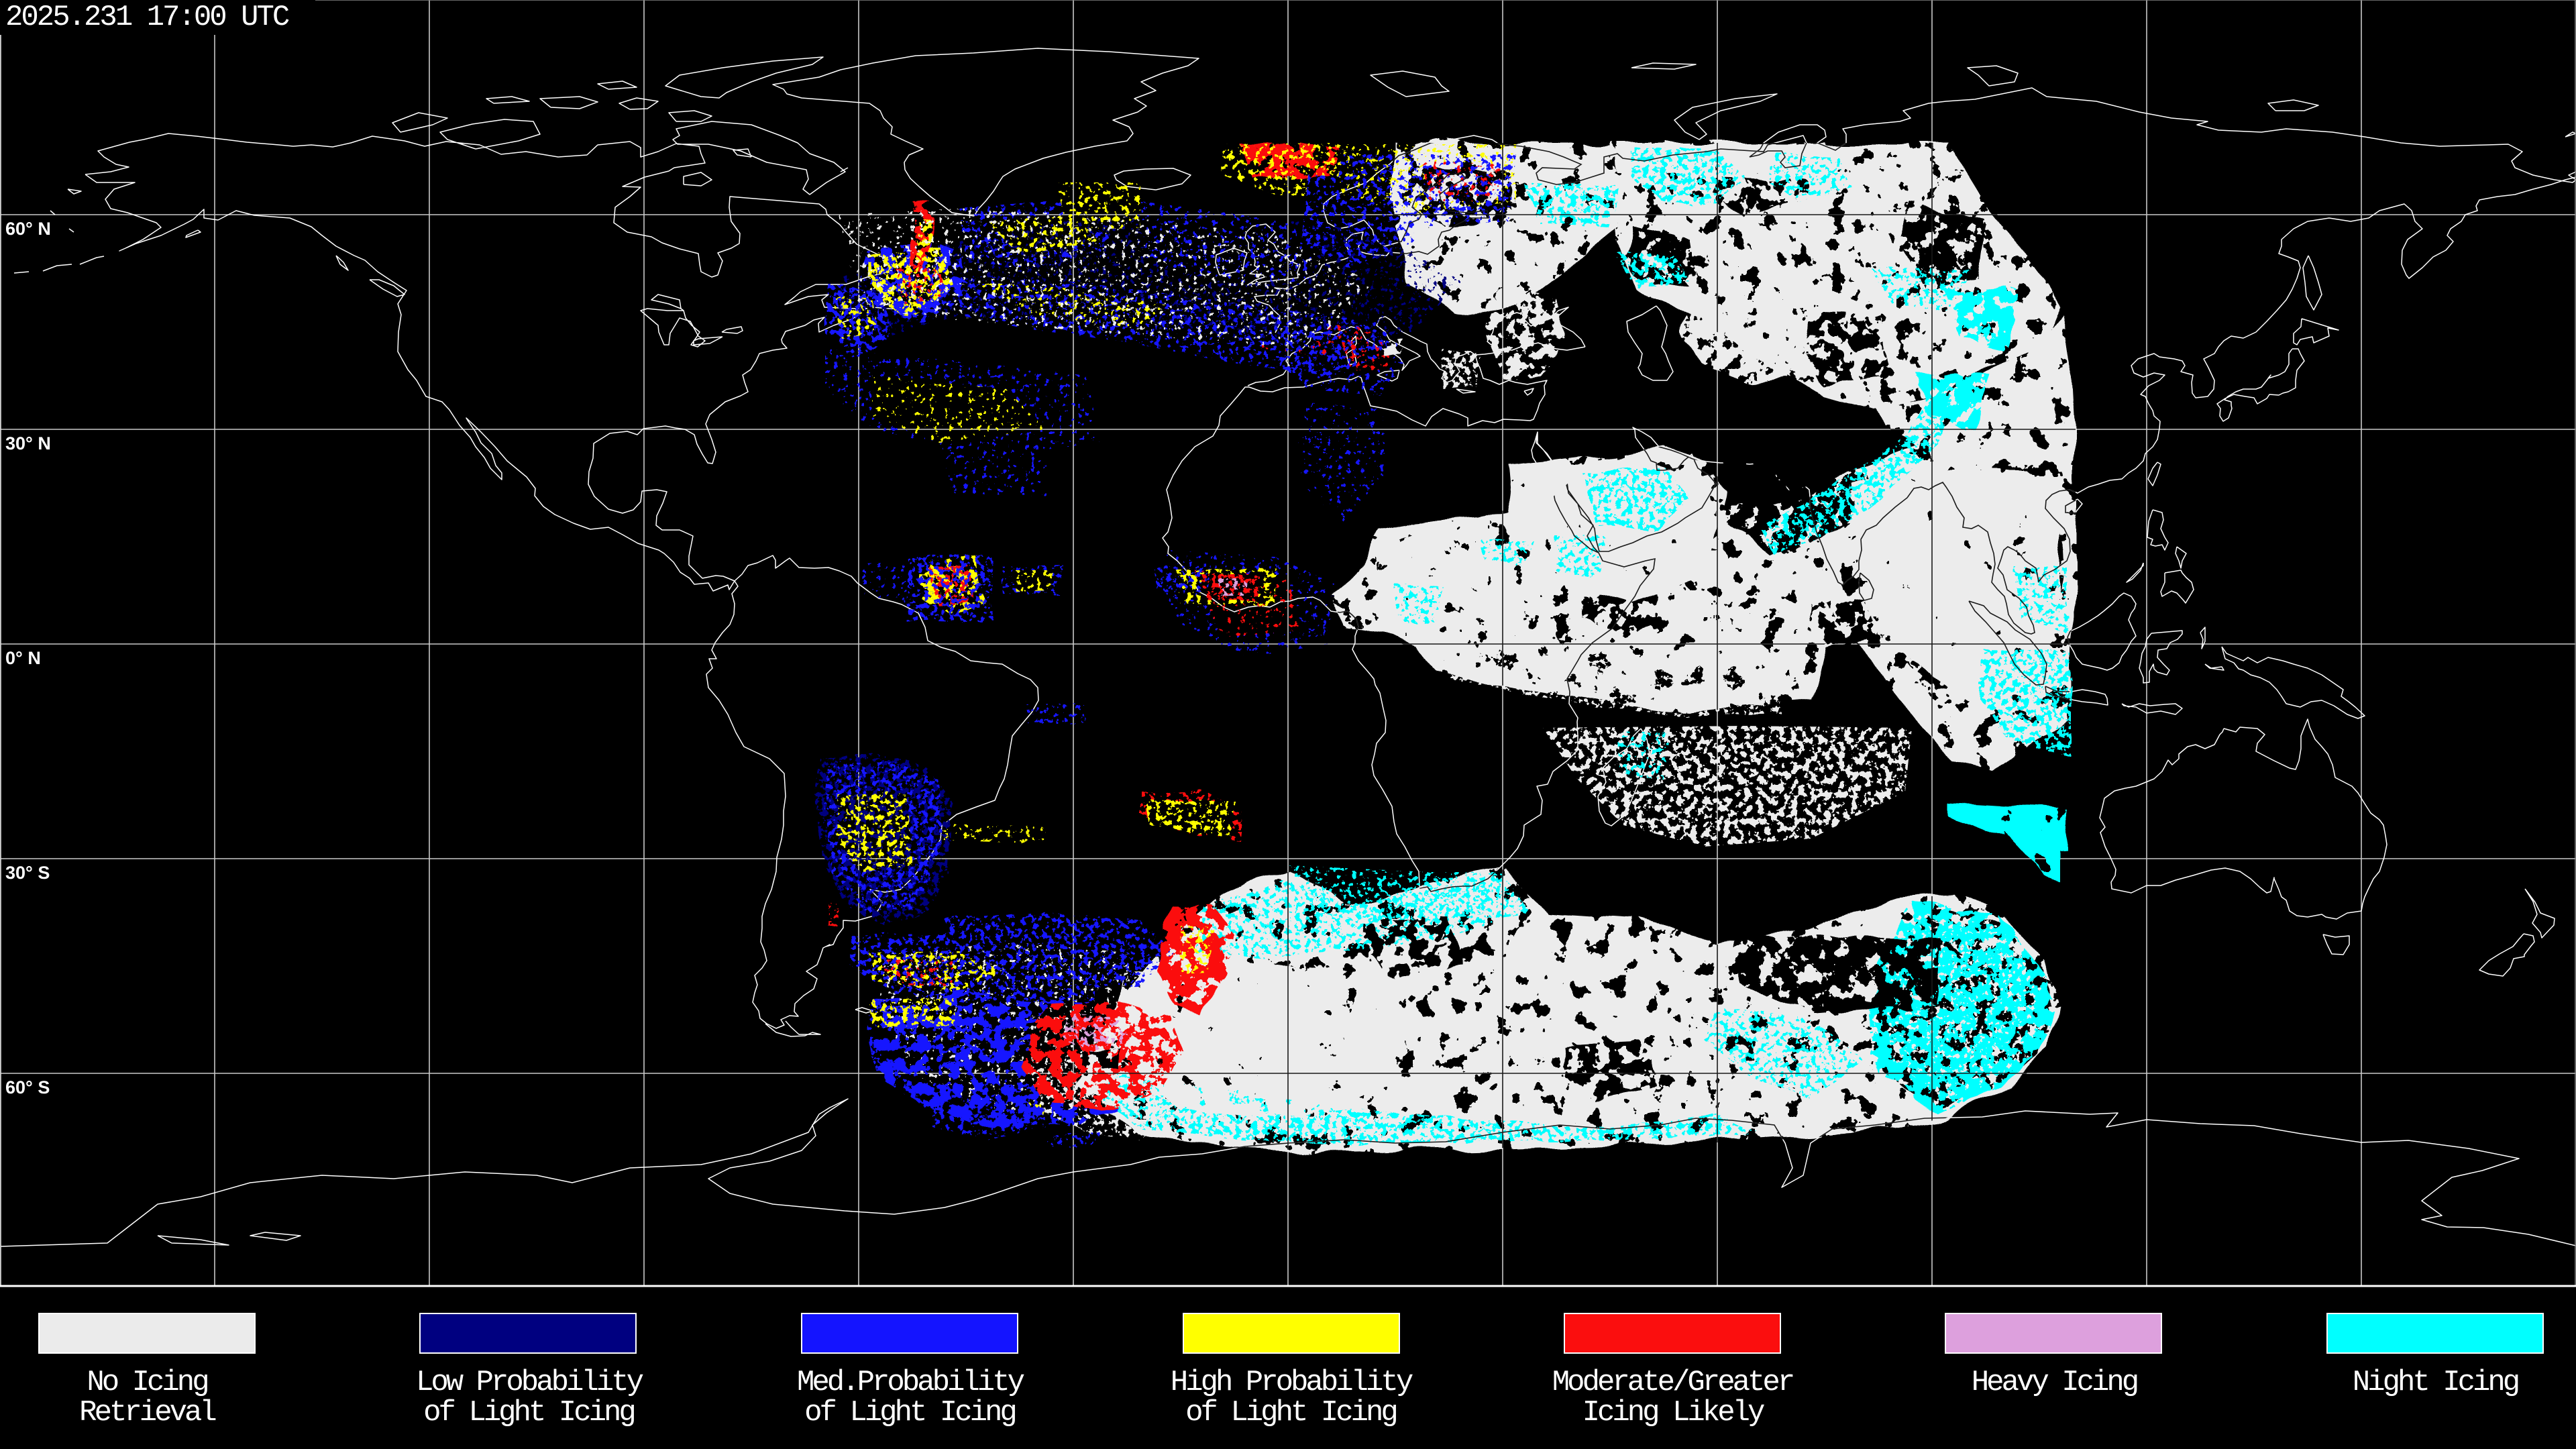  I want to click on svg-text: High Probability, so click(1292, 1382).